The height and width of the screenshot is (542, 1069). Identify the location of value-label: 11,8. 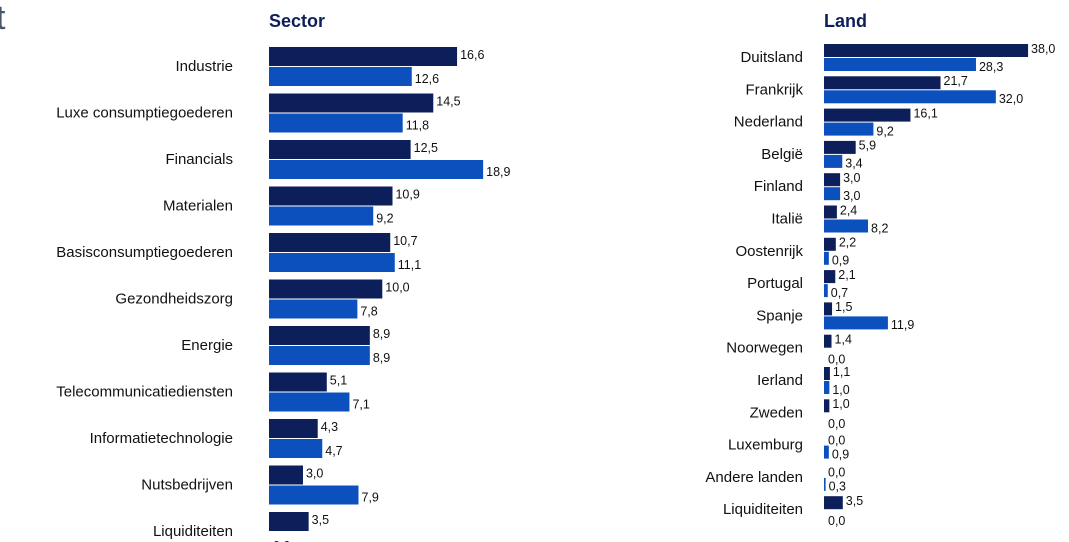
(417, 125).